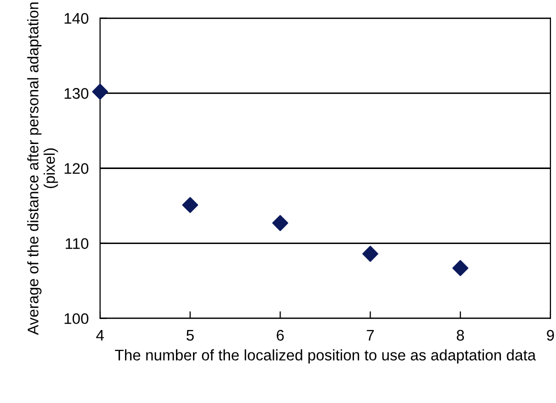 Image resolution: width=556 pixels, height=403 pixels. What do you see at coordinates (76, 93) in the screenshot?
I see `y-tick-label: 130` at bounding box center [76, 93].